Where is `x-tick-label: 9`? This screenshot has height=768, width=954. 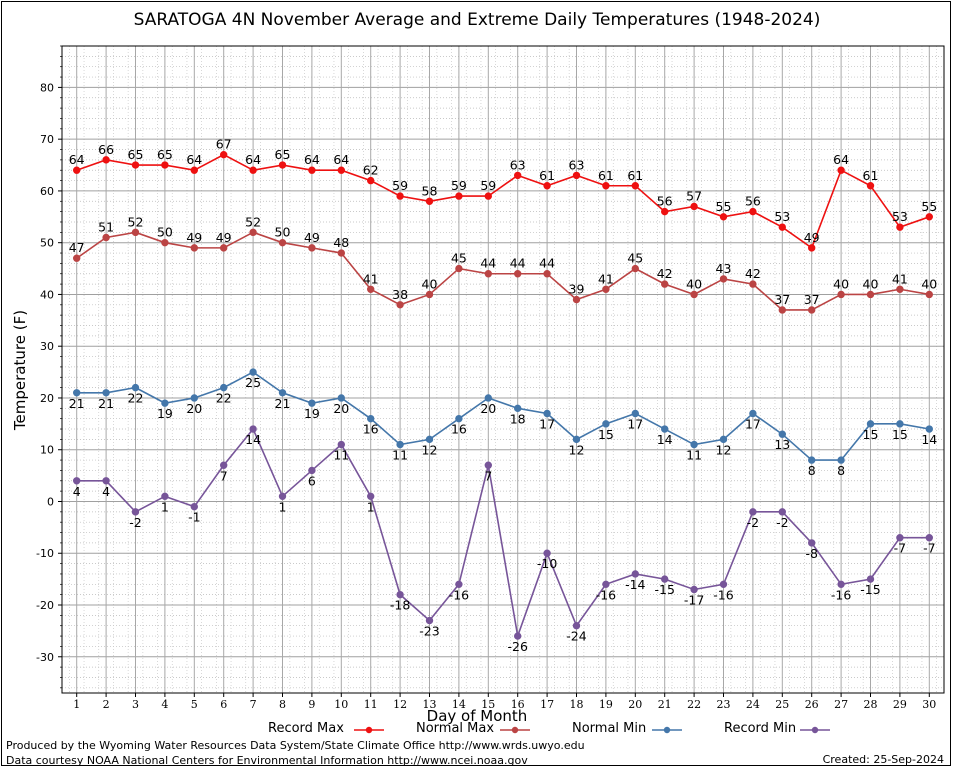 x-tick-label: 9 is located at coordinates (311, 704).